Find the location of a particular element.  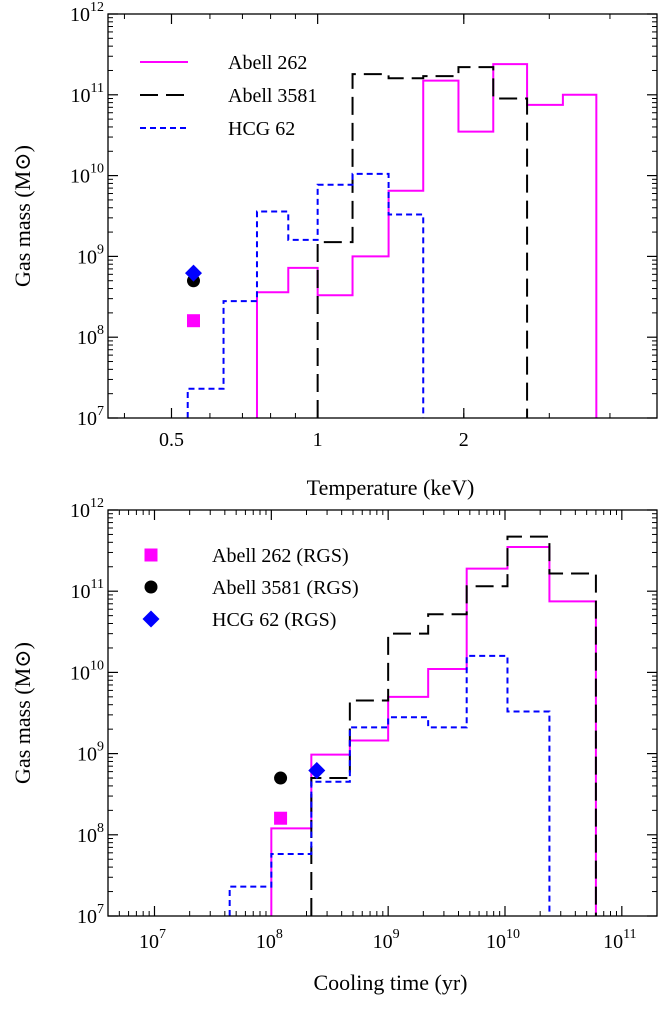

x-tick-label: 10⁹ is located at coordinates (386, 940).